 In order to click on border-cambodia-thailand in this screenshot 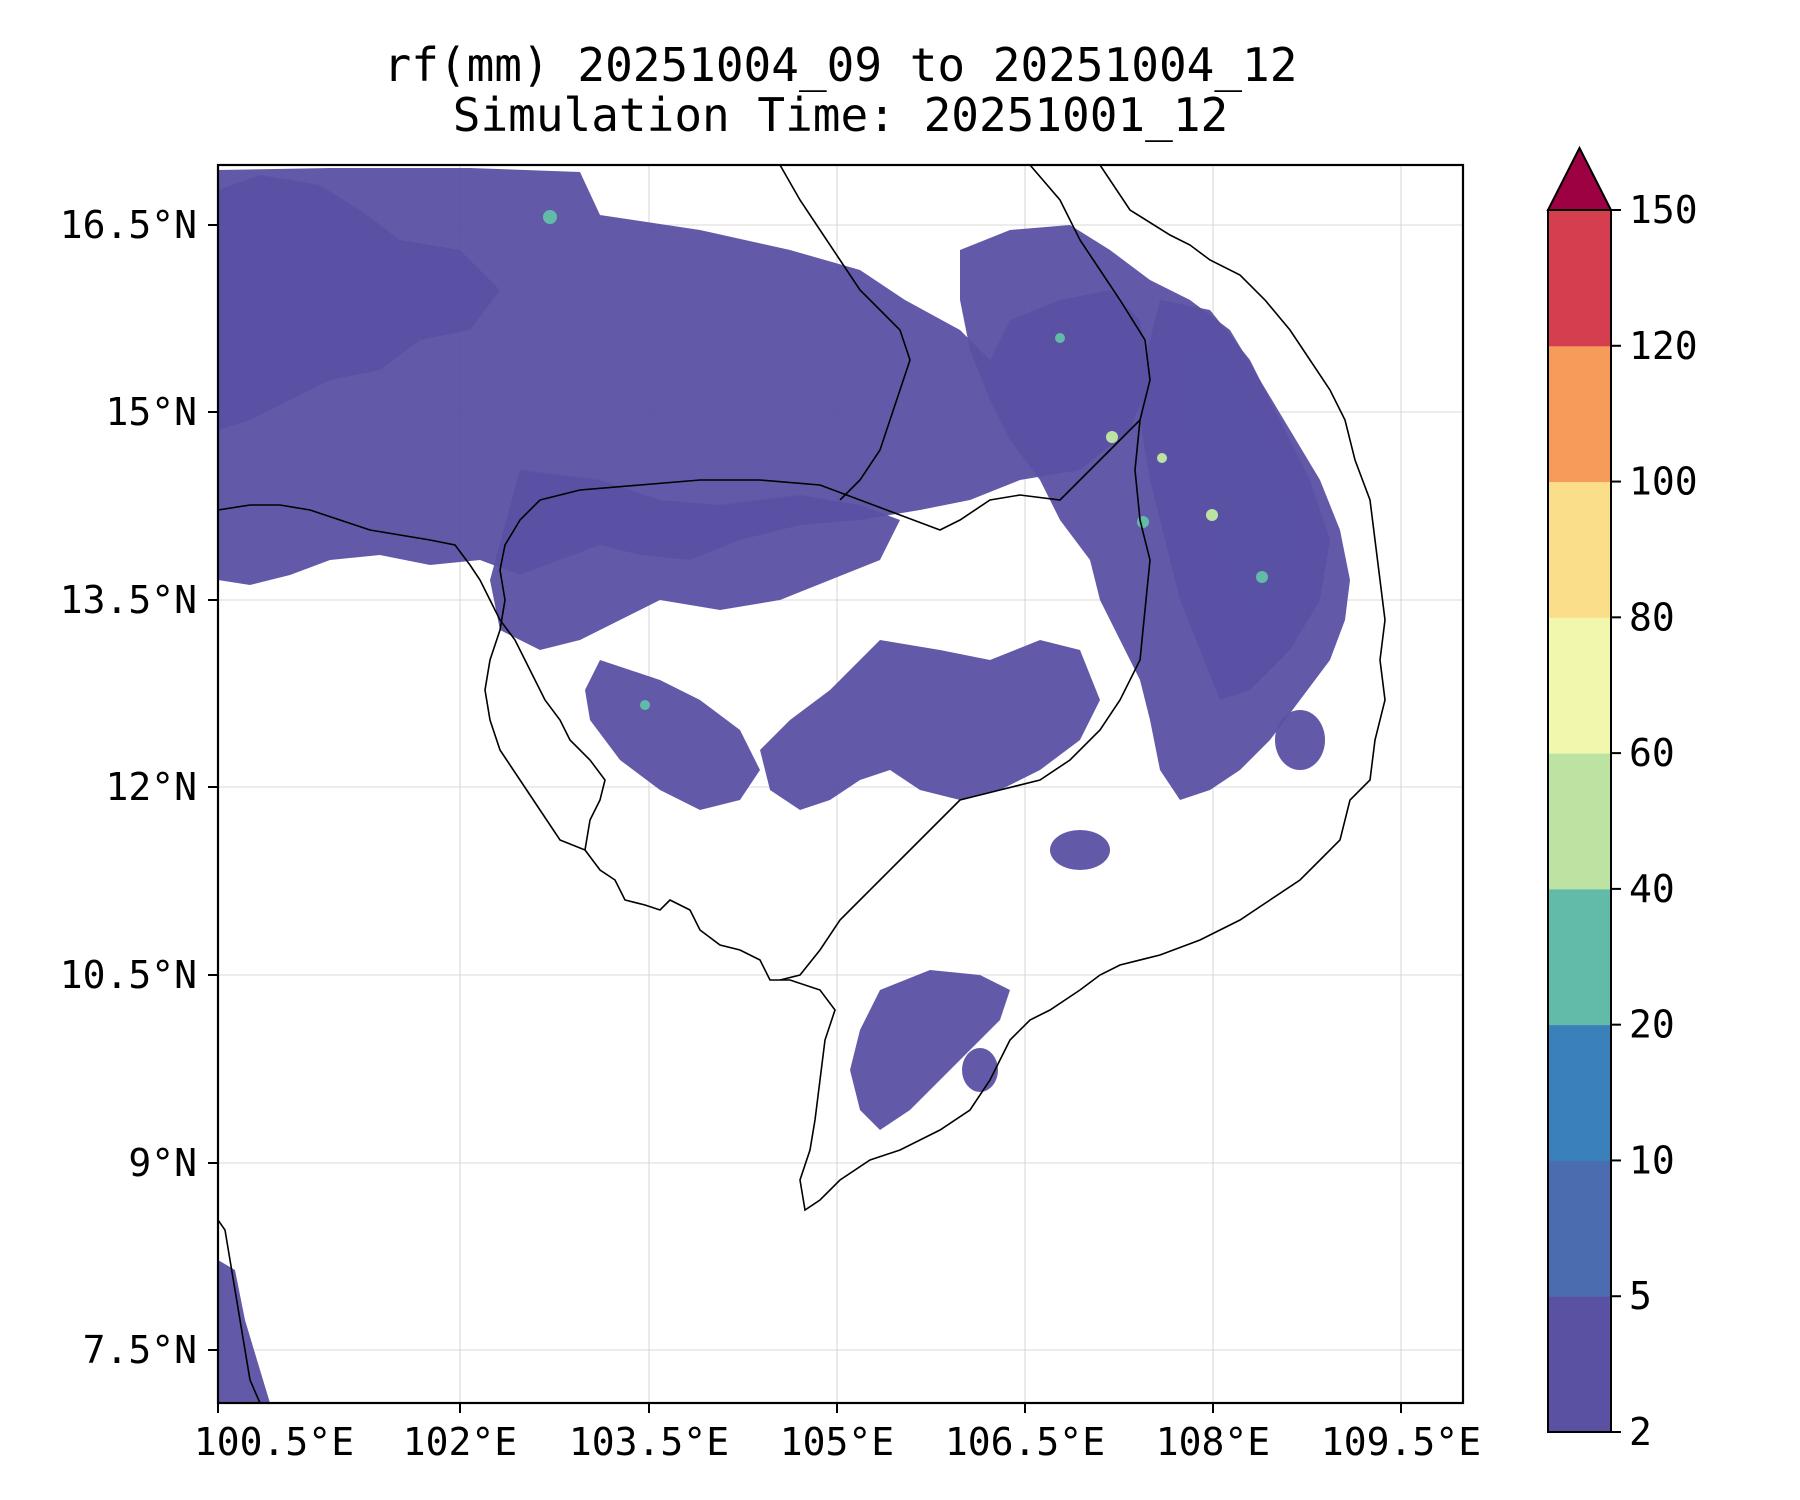, I will do `click(845, 348)`.